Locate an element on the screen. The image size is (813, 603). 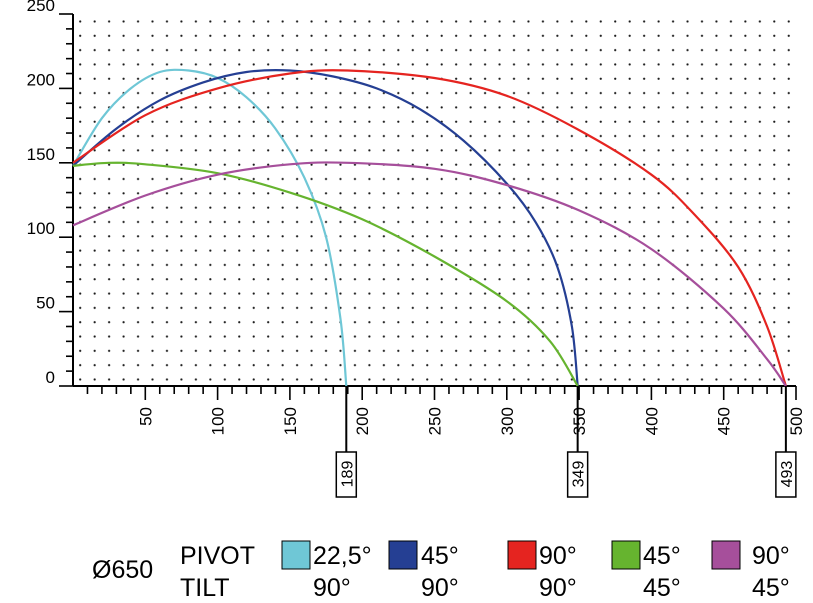
end-markers: 189 349 493 is located at coordinates (566, 442).